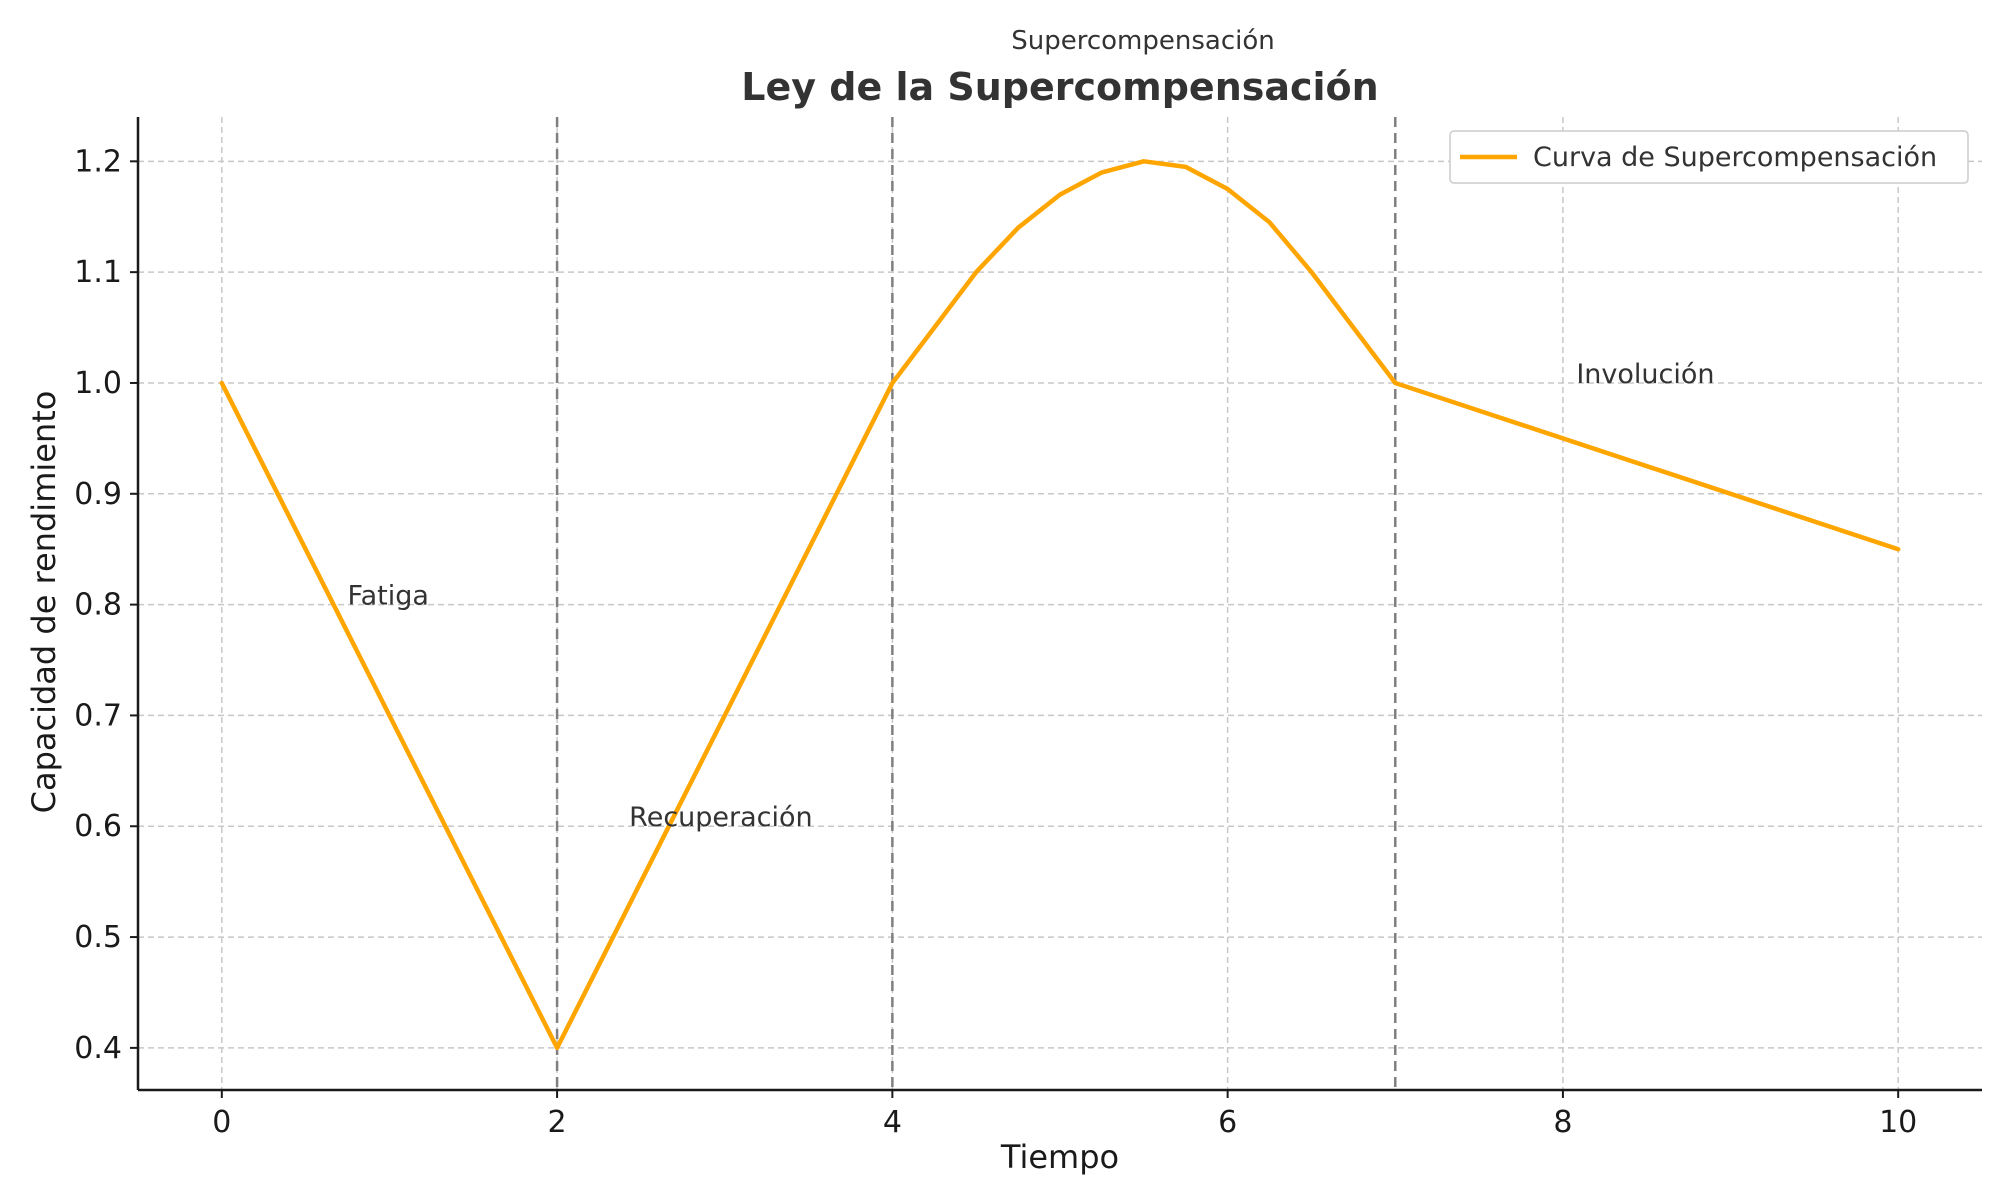 The image size is (2000, 1200). Describe the element at coordinates (98, 937) in the screenshot. I see `y-tick-label: 0.5` at that location.